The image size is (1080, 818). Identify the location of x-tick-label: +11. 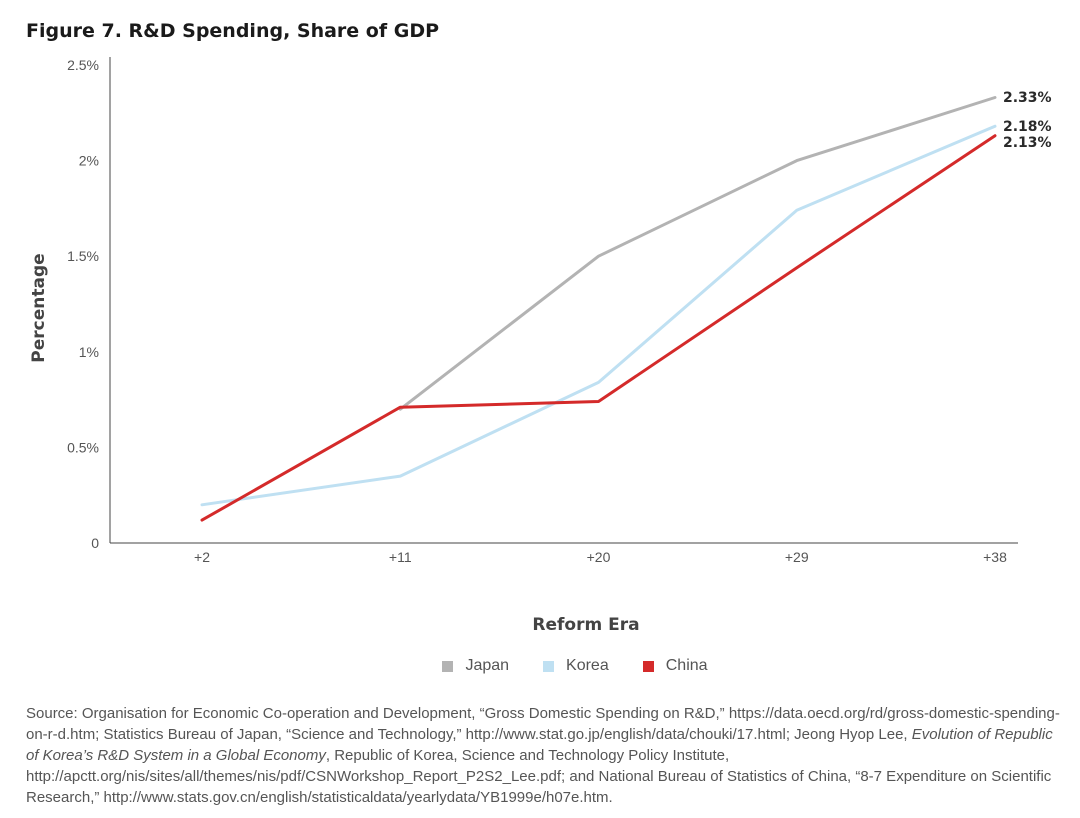
(400, 557).